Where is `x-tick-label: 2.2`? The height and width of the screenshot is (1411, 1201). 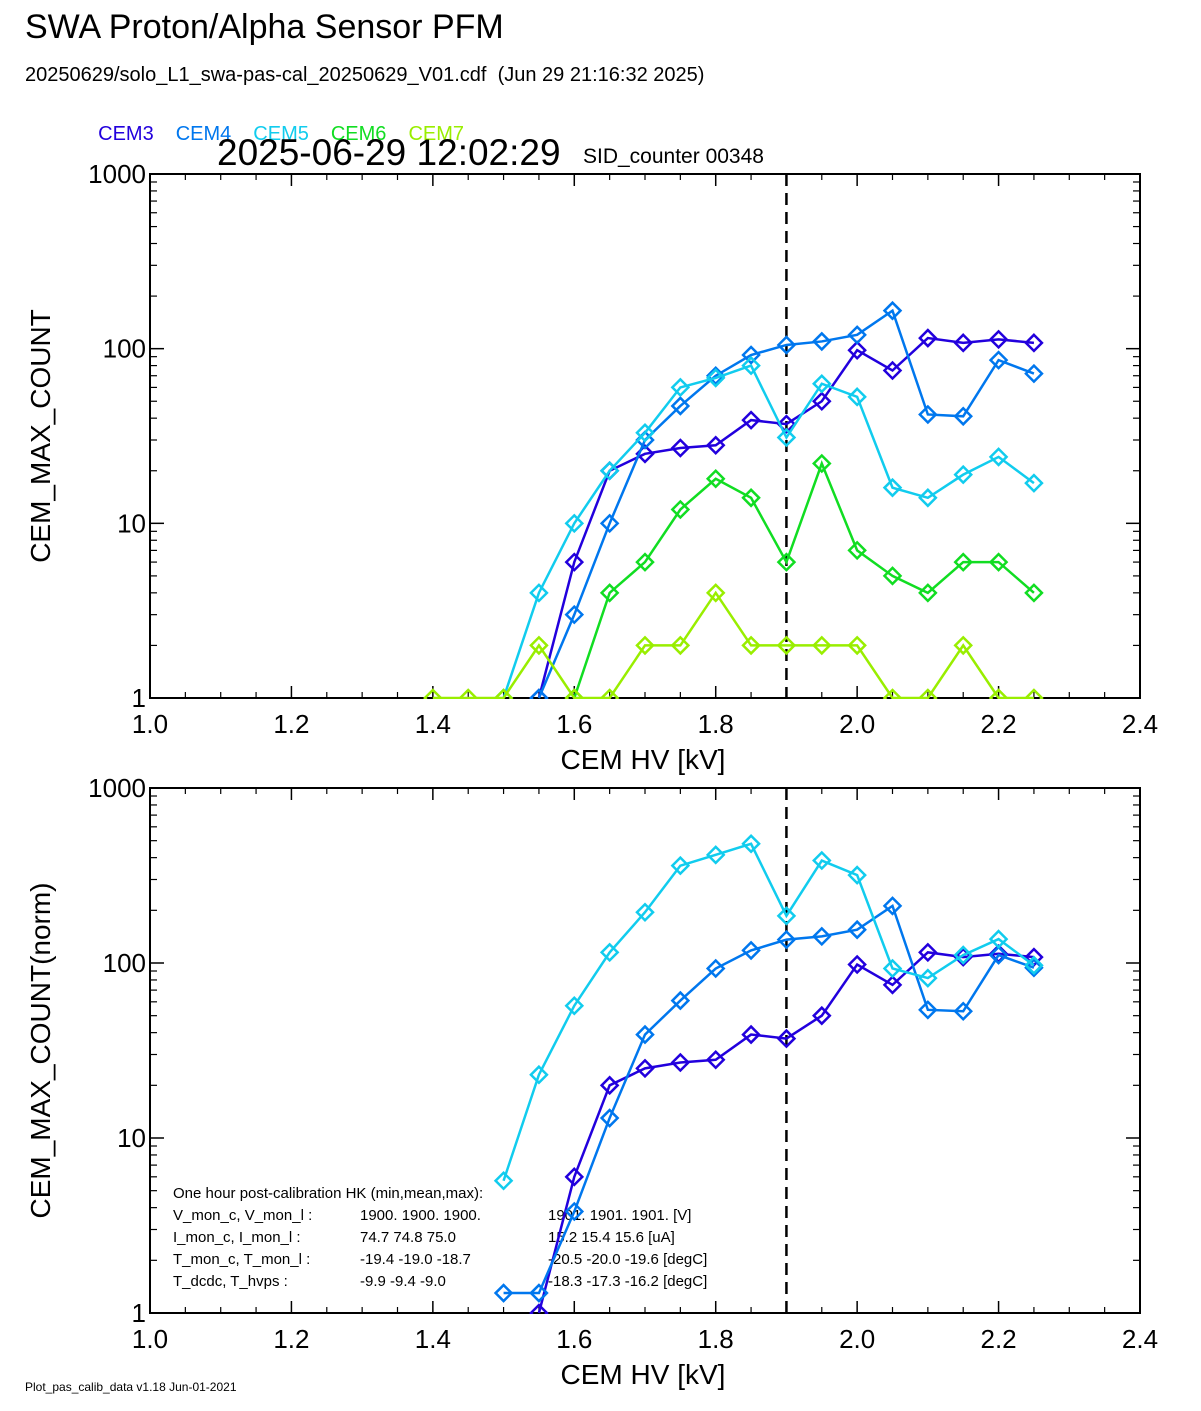 x-tick-label: 2.2 is located at coordinates (998, 724).